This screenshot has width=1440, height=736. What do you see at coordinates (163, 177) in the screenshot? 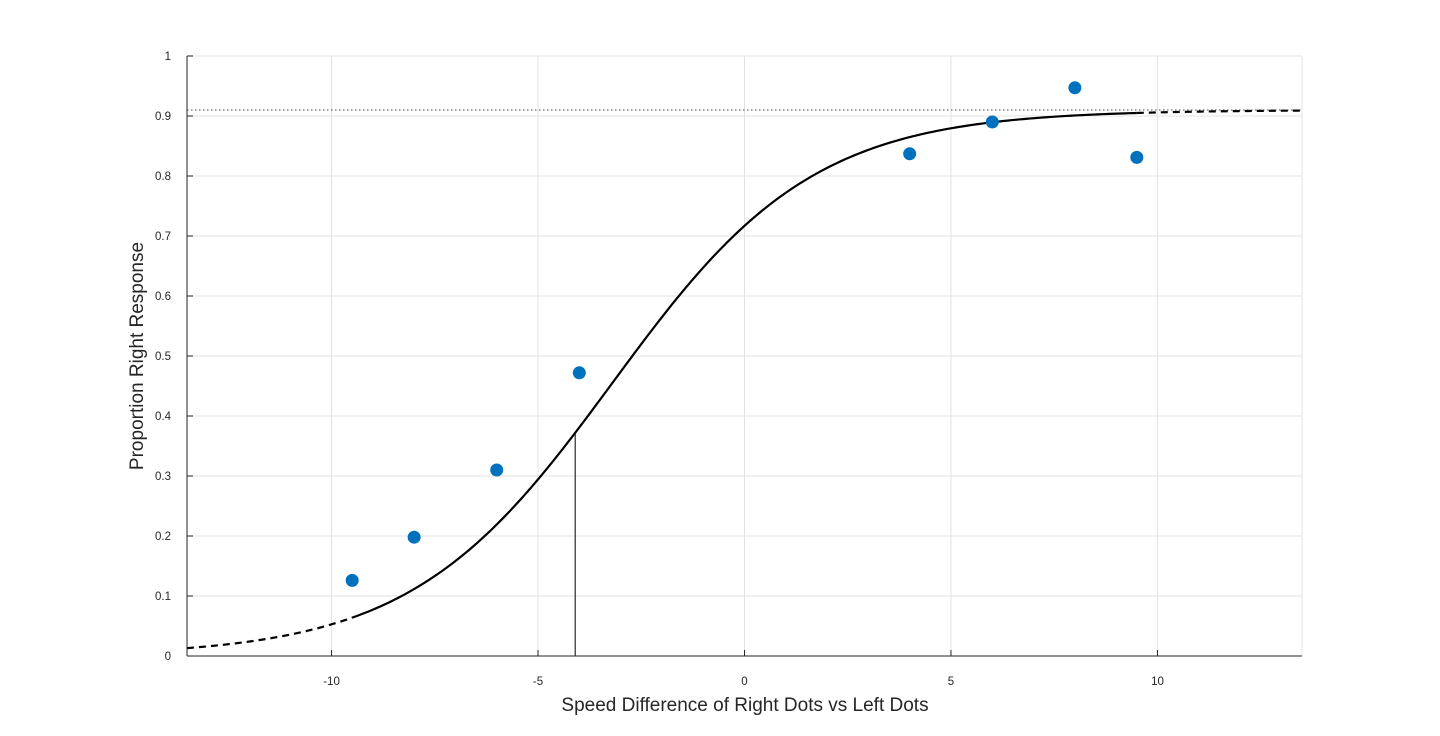
I see `y-tick-label: 0.8` at bounding box center [163, 177].